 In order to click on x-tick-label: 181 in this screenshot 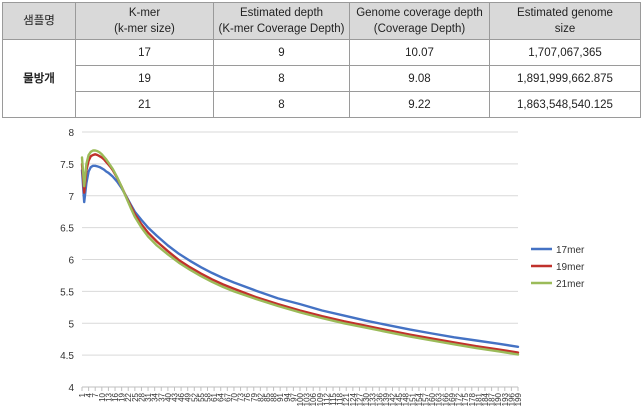, I will do `click(478, 399)`.